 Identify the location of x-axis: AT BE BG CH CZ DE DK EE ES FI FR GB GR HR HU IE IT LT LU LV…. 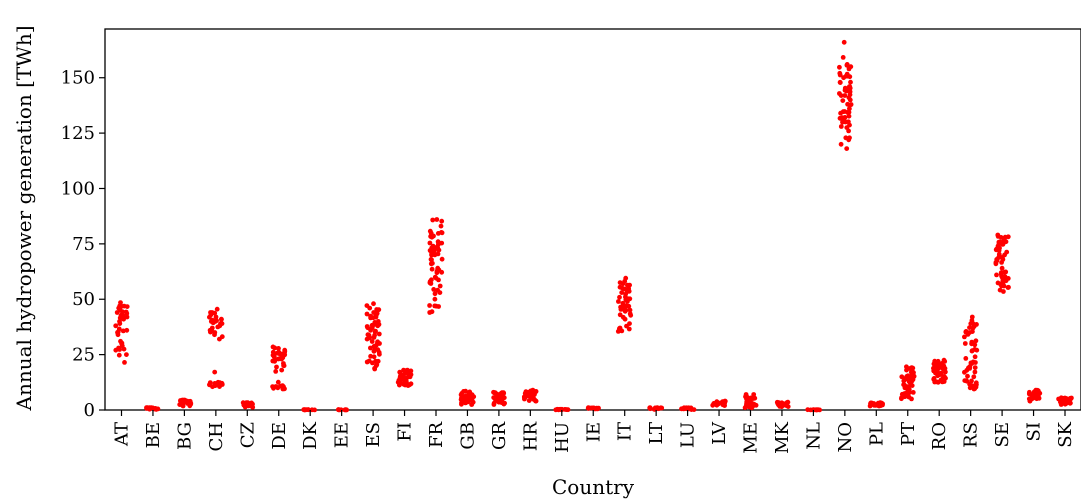
(594, 432).